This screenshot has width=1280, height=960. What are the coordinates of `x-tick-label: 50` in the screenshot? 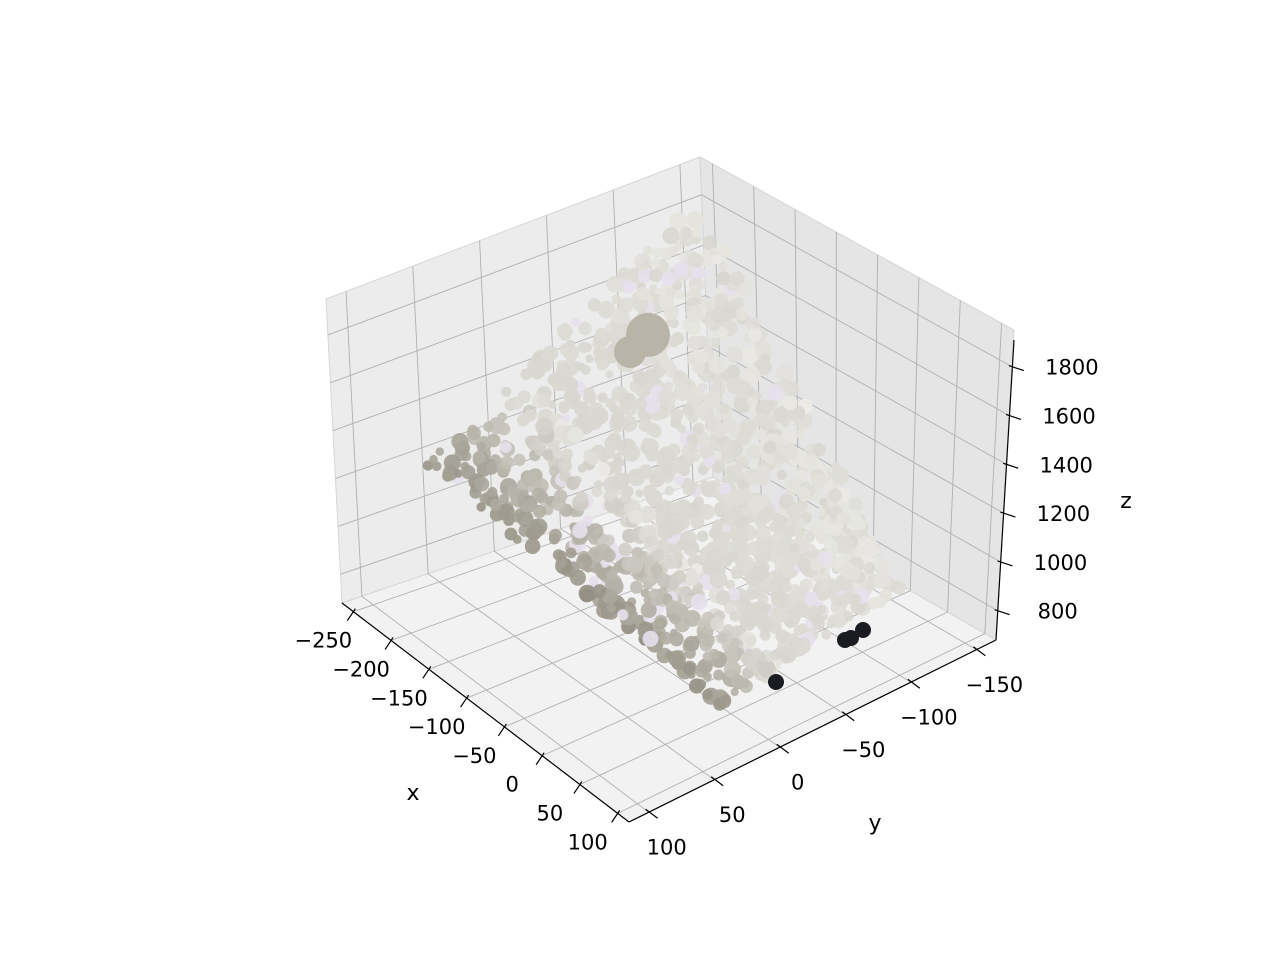 It's located at (550, 814).